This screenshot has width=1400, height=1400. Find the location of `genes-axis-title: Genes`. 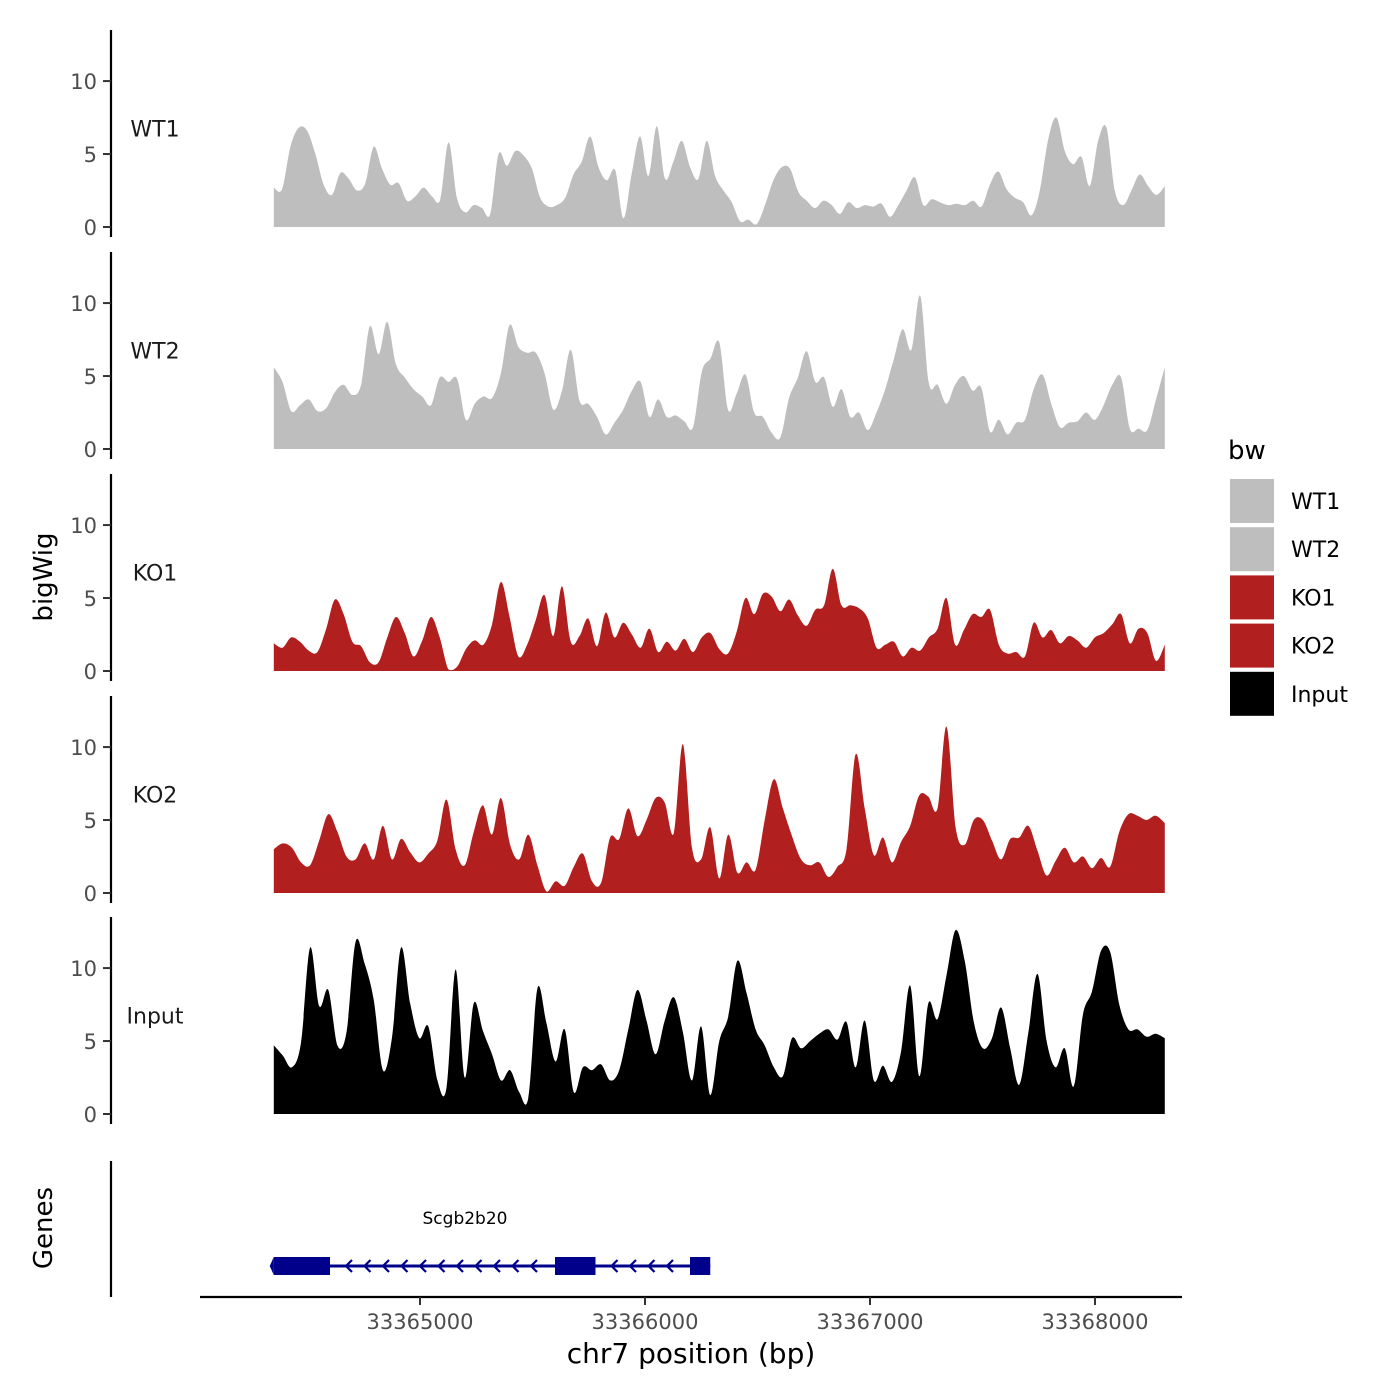

genes-axis-title: Genes is located at coordinates (44, 1228).